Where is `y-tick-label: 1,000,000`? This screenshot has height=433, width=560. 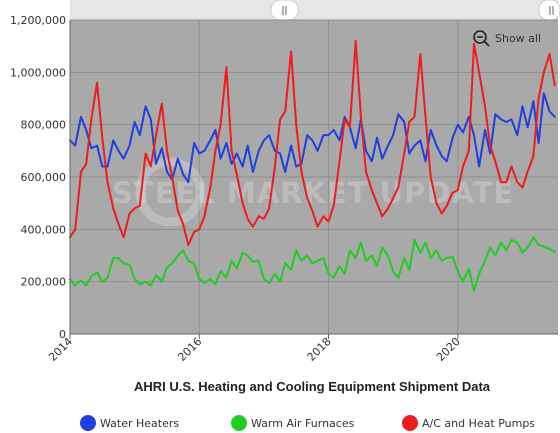
y-tick-label: 1,000,000 is located at coordinates (38, 72).